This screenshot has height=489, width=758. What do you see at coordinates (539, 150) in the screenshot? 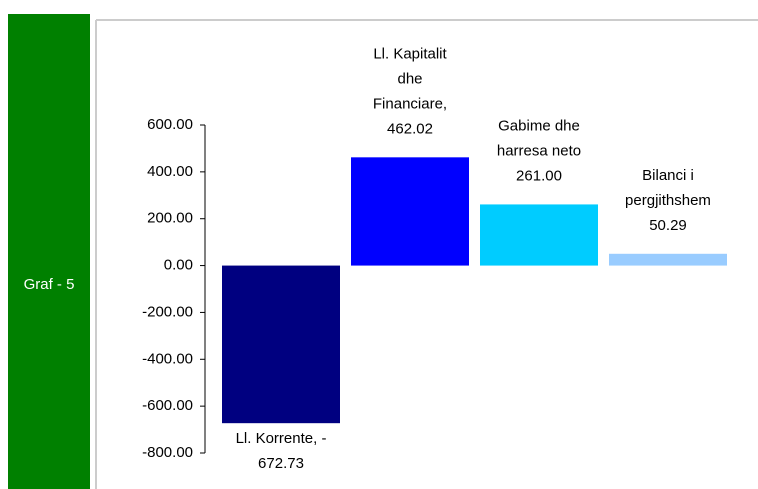
I see `data-label: harresa neto` at bounding box center [539, 150].